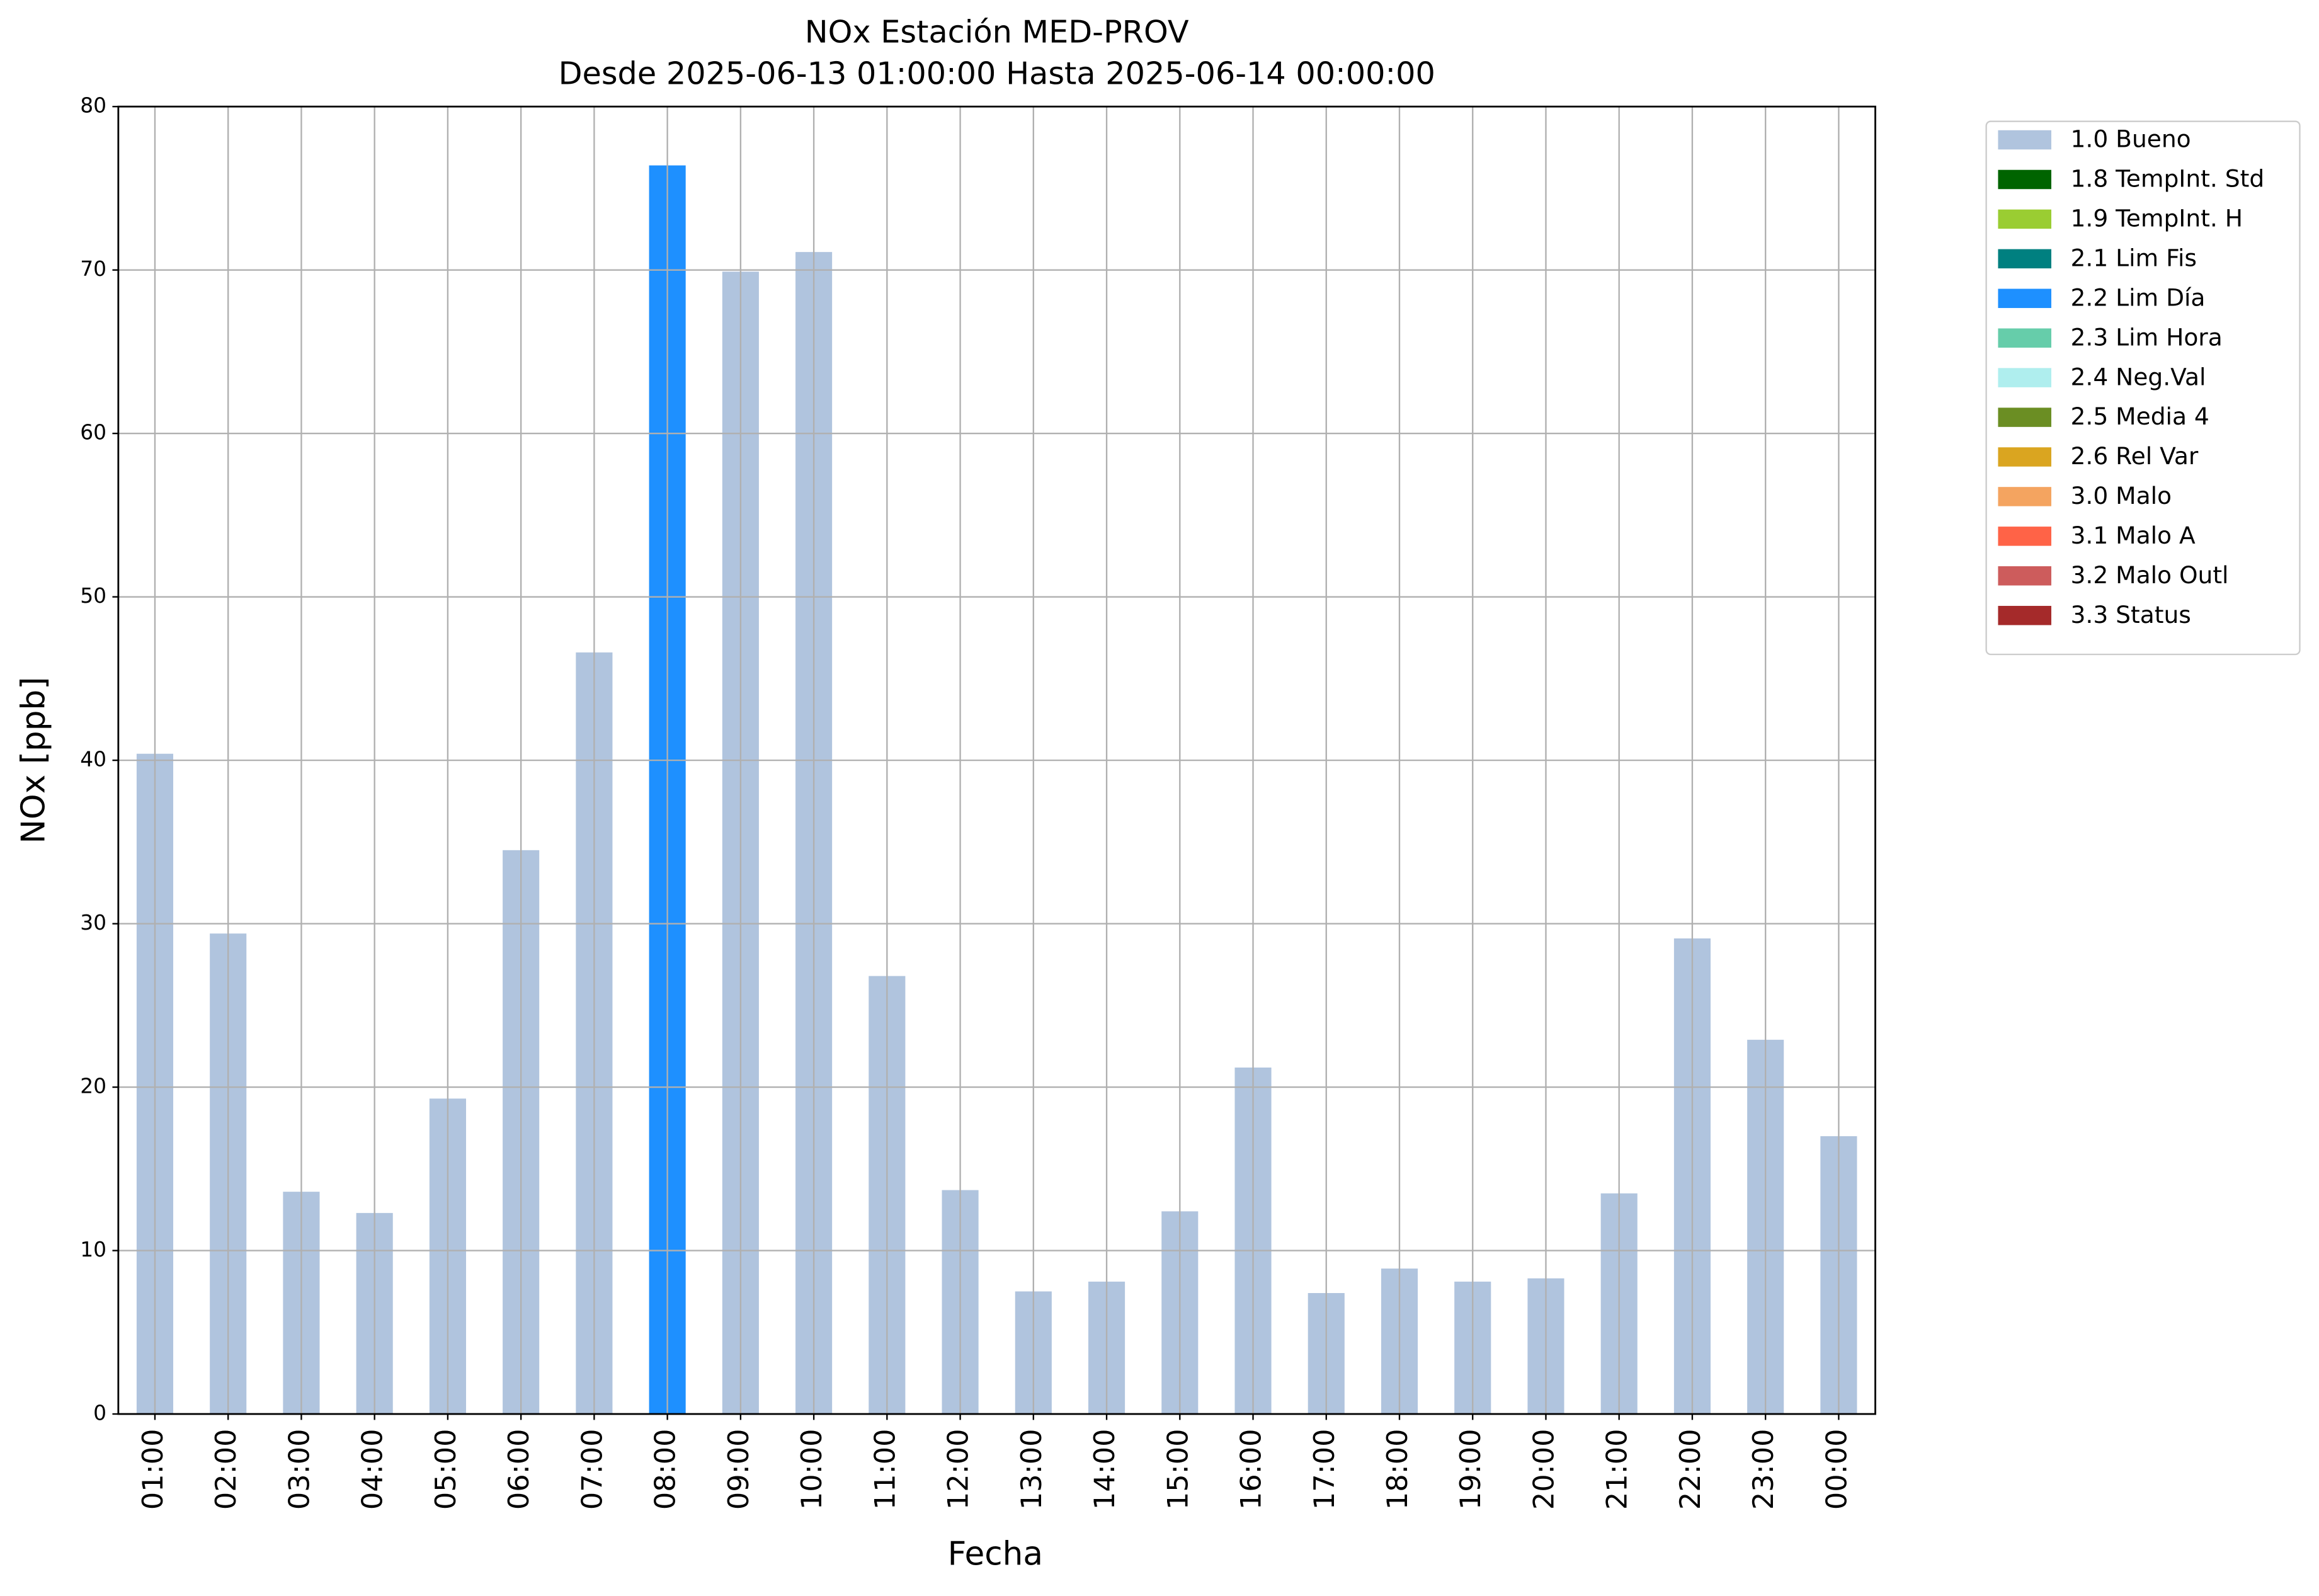 This screenshot has height=1596, width=2319. I want to click on x-tick-label: 06:00, so click(519, 1469).